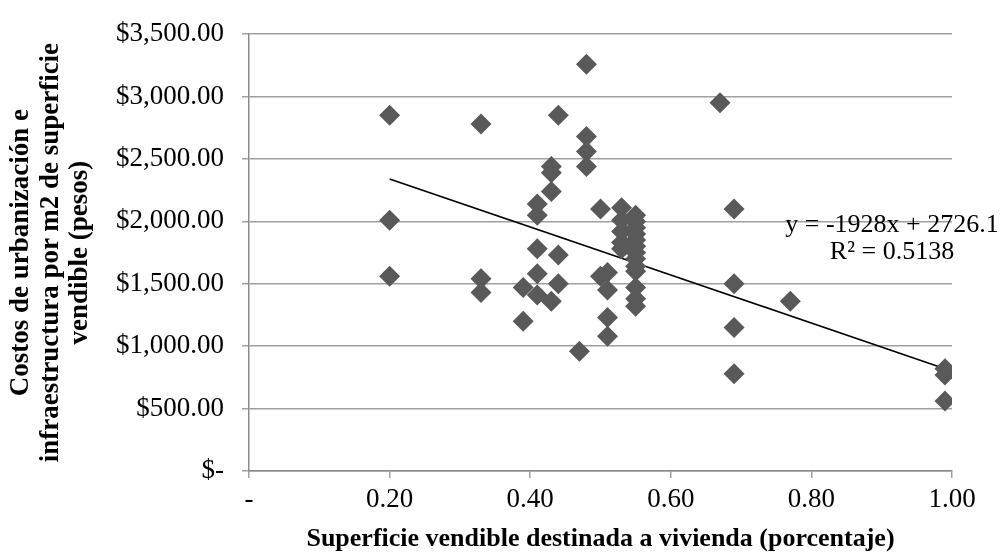  What do you see at coordinates (892, 223) in the screenshot?
I see `annotation: y = -1928x + 2726.1` at bounding box center [892, 223].